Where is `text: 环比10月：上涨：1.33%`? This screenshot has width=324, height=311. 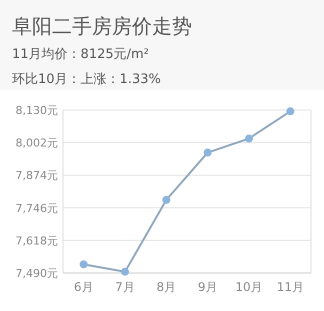 text: 环比10月：上涨：1.33% is located at coordinates (86, 79).